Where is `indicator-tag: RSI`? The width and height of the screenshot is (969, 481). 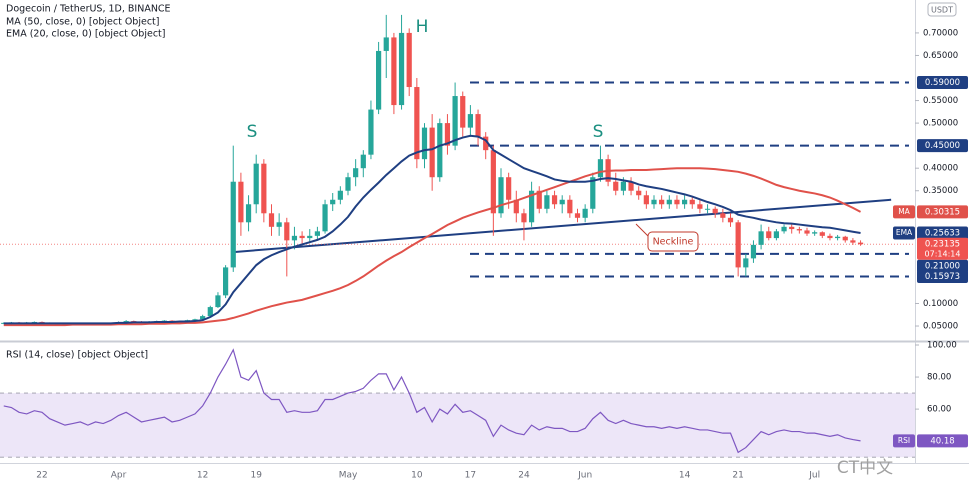
indicator-tag: RSI is located at coordinates (904, 440).